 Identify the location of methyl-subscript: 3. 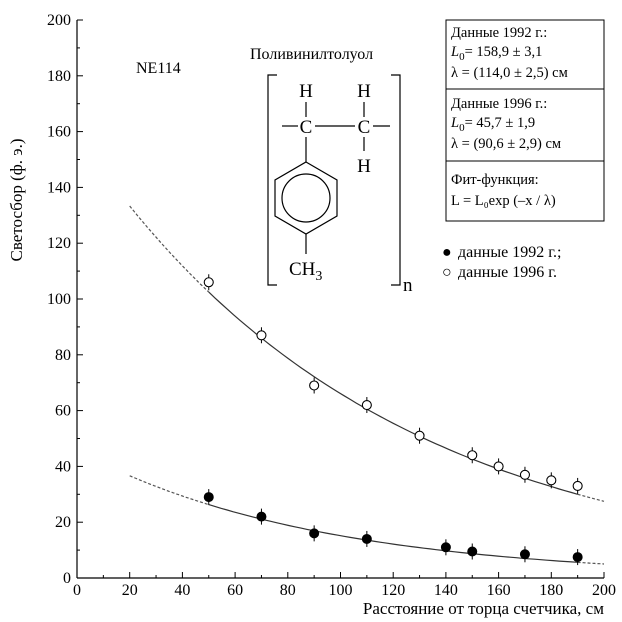
(318, 276).